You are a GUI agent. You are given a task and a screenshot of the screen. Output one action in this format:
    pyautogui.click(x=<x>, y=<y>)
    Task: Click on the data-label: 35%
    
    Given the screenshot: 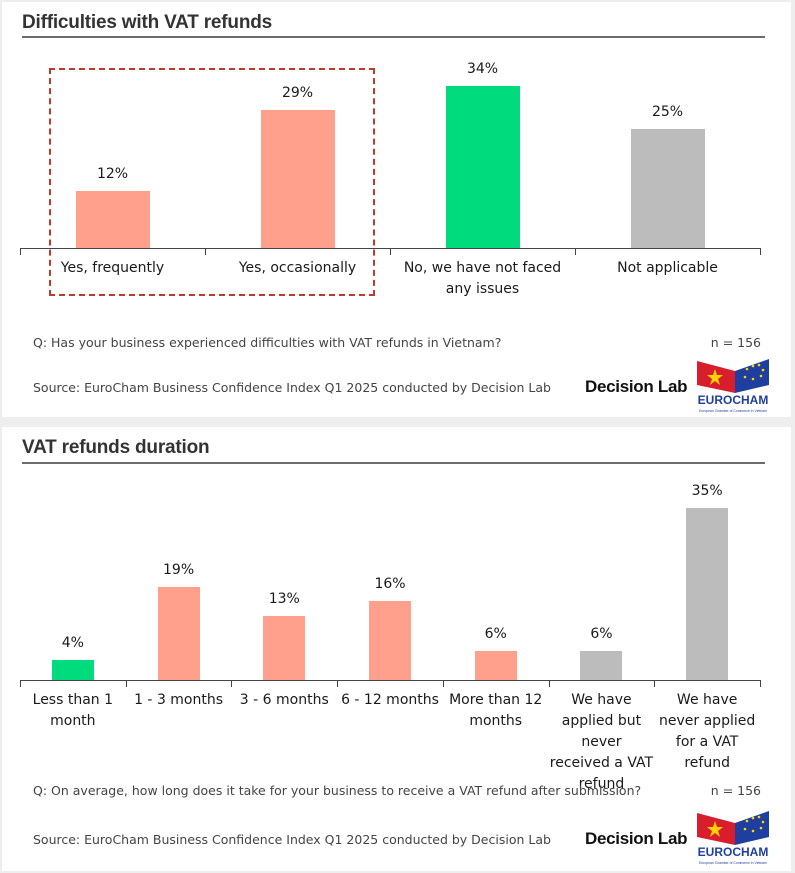 What is the action you would take?
    pyautogui.click(x=707, y=491)
    